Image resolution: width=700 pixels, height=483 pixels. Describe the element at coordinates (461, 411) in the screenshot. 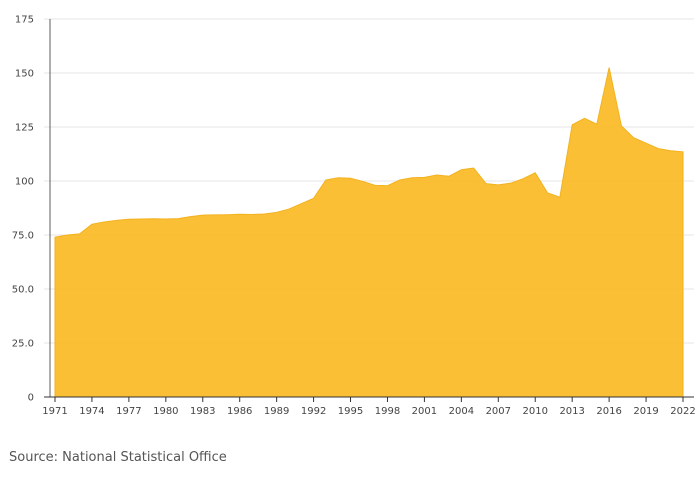

I see `x-tick-label: 2004` at that location.